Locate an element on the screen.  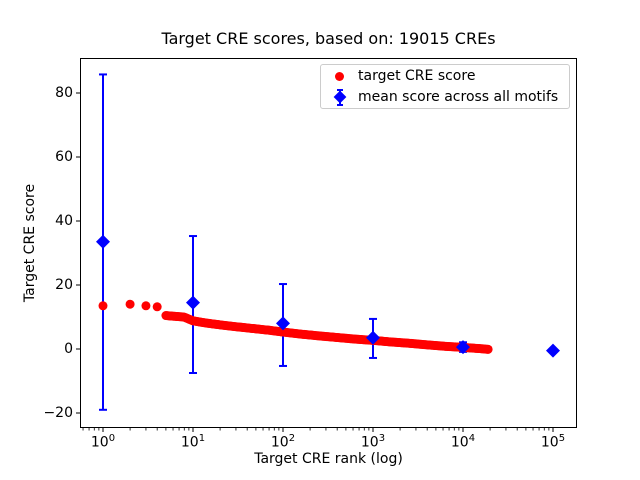
legend-label-target-score: target CRE score is located at coordinates (417, 76).